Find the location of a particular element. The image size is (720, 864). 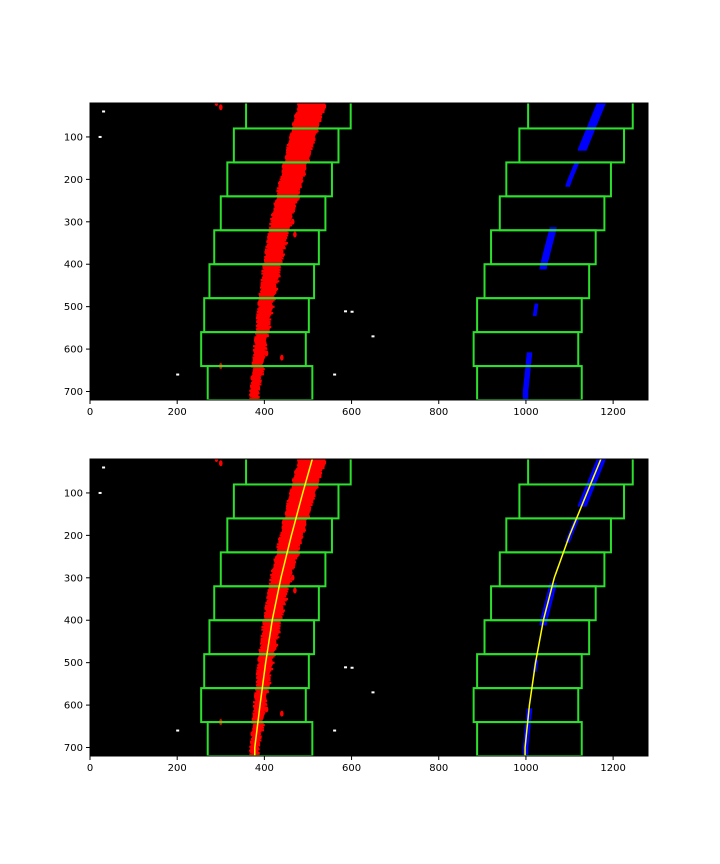

right-fit-line is located at coordinates (563, 607).